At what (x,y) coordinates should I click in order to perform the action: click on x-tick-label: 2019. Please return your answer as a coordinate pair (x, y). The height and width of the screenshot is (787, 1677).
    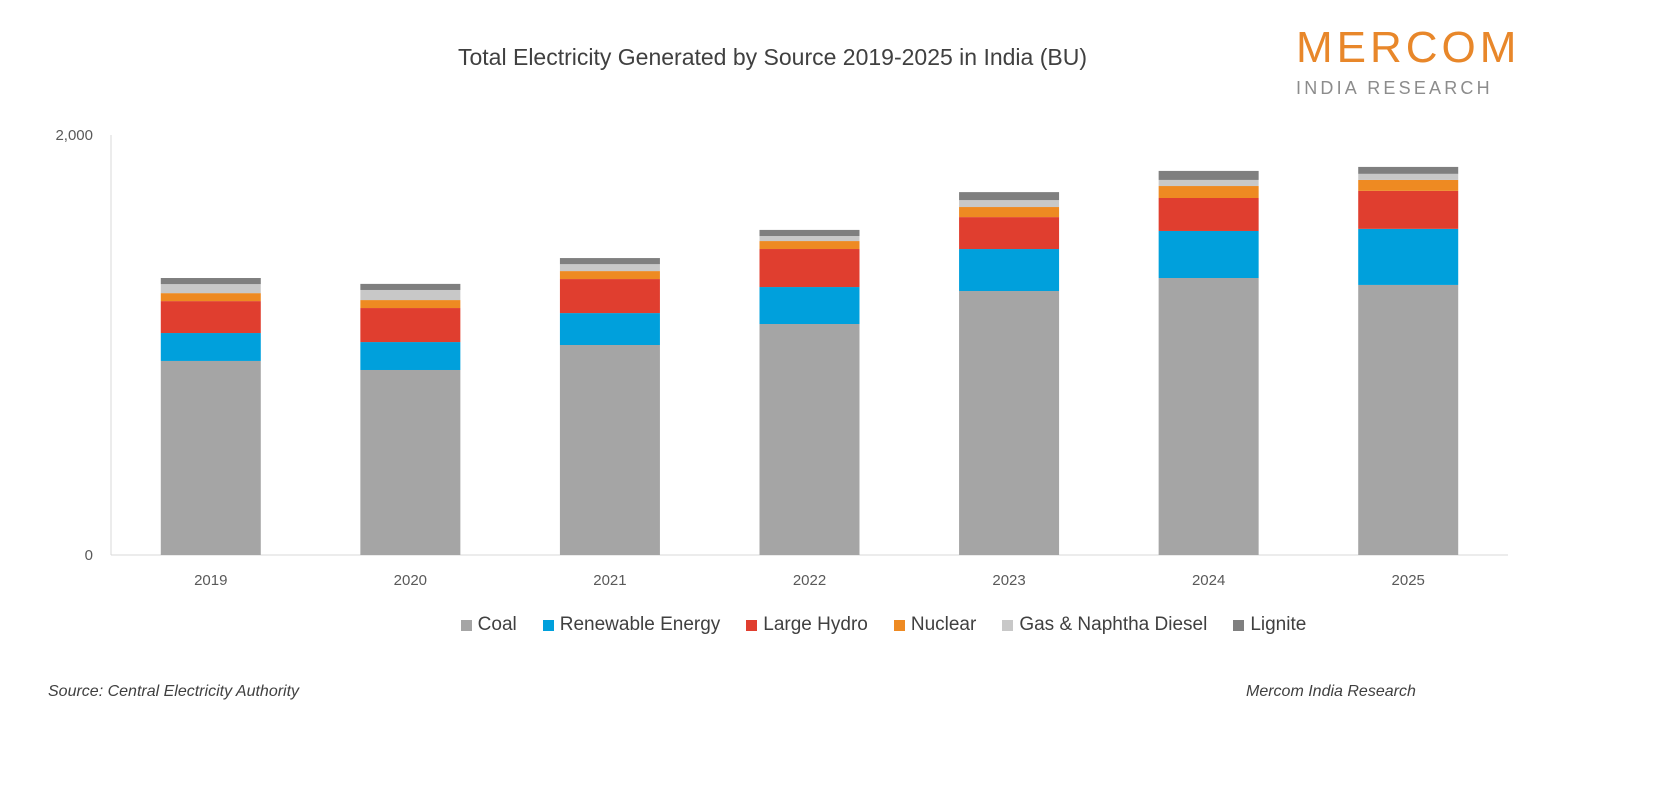
    Looking at the image, I should click on (210, 580).